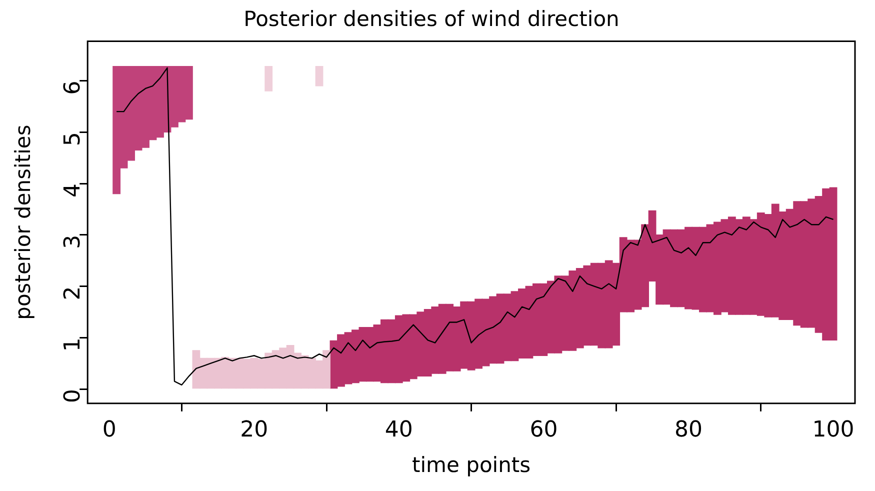  Describe the element at coordinates (73, 293) in the screenshot. I see `y-tick-label: 2` at that location.